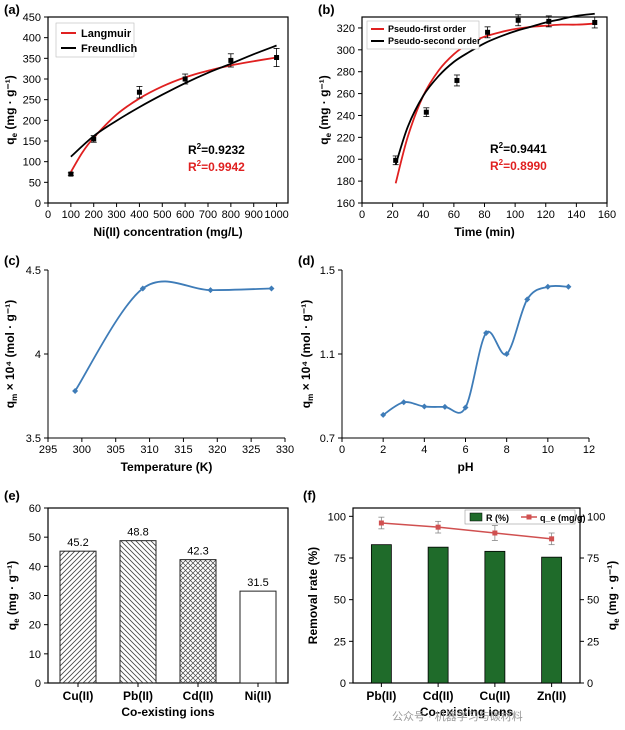  Describe the element at coordinates (466, 467) in the screenshot. I see `x-axis-label-d: pH` at that location.